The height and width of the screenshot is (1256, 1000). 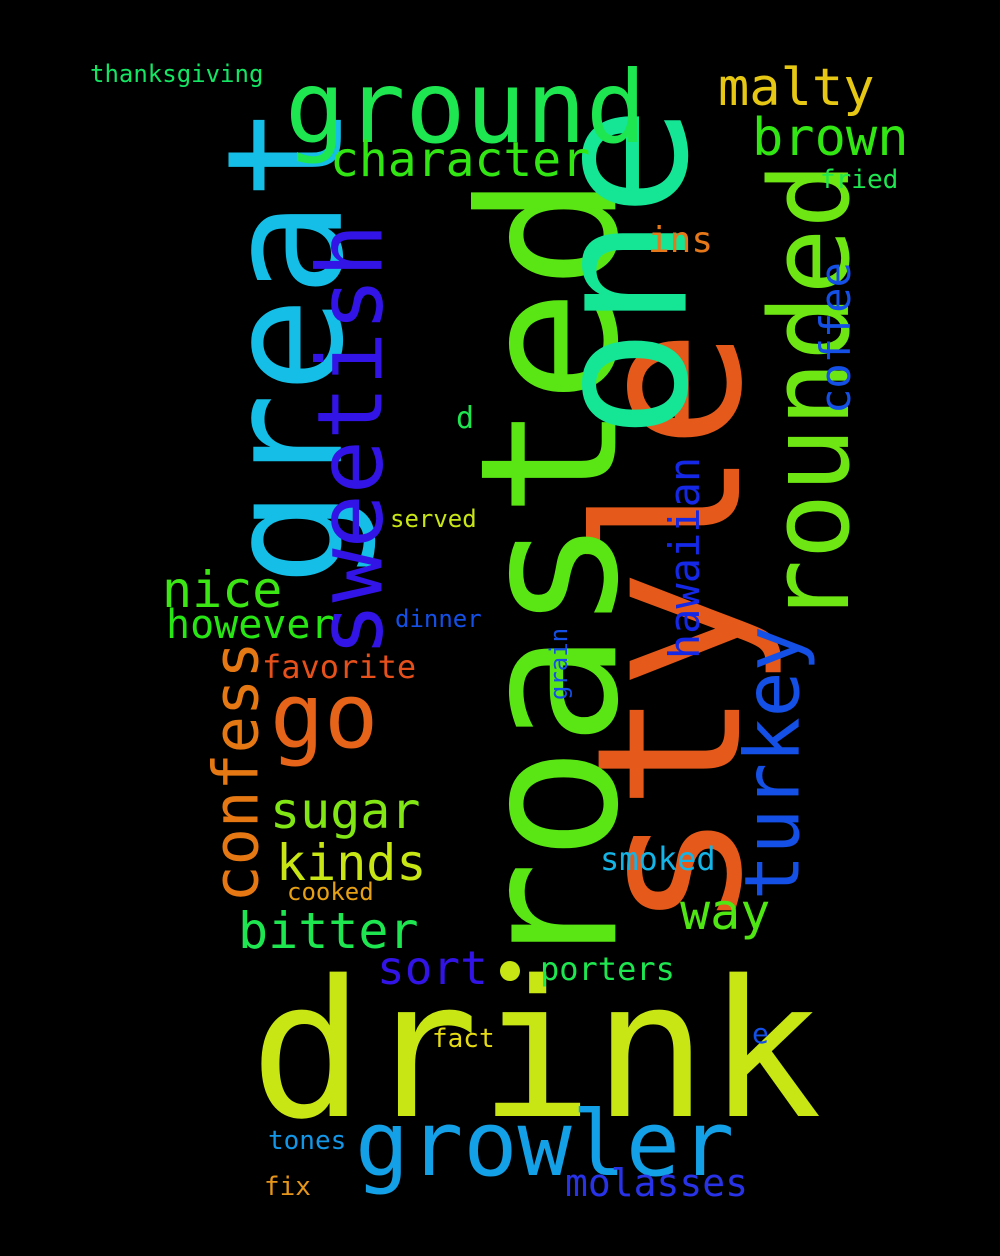 What do you see at coordinates (536, 1050) in the screenshot?
I see `word-drink: drink` at bounding box center [536, 1050].